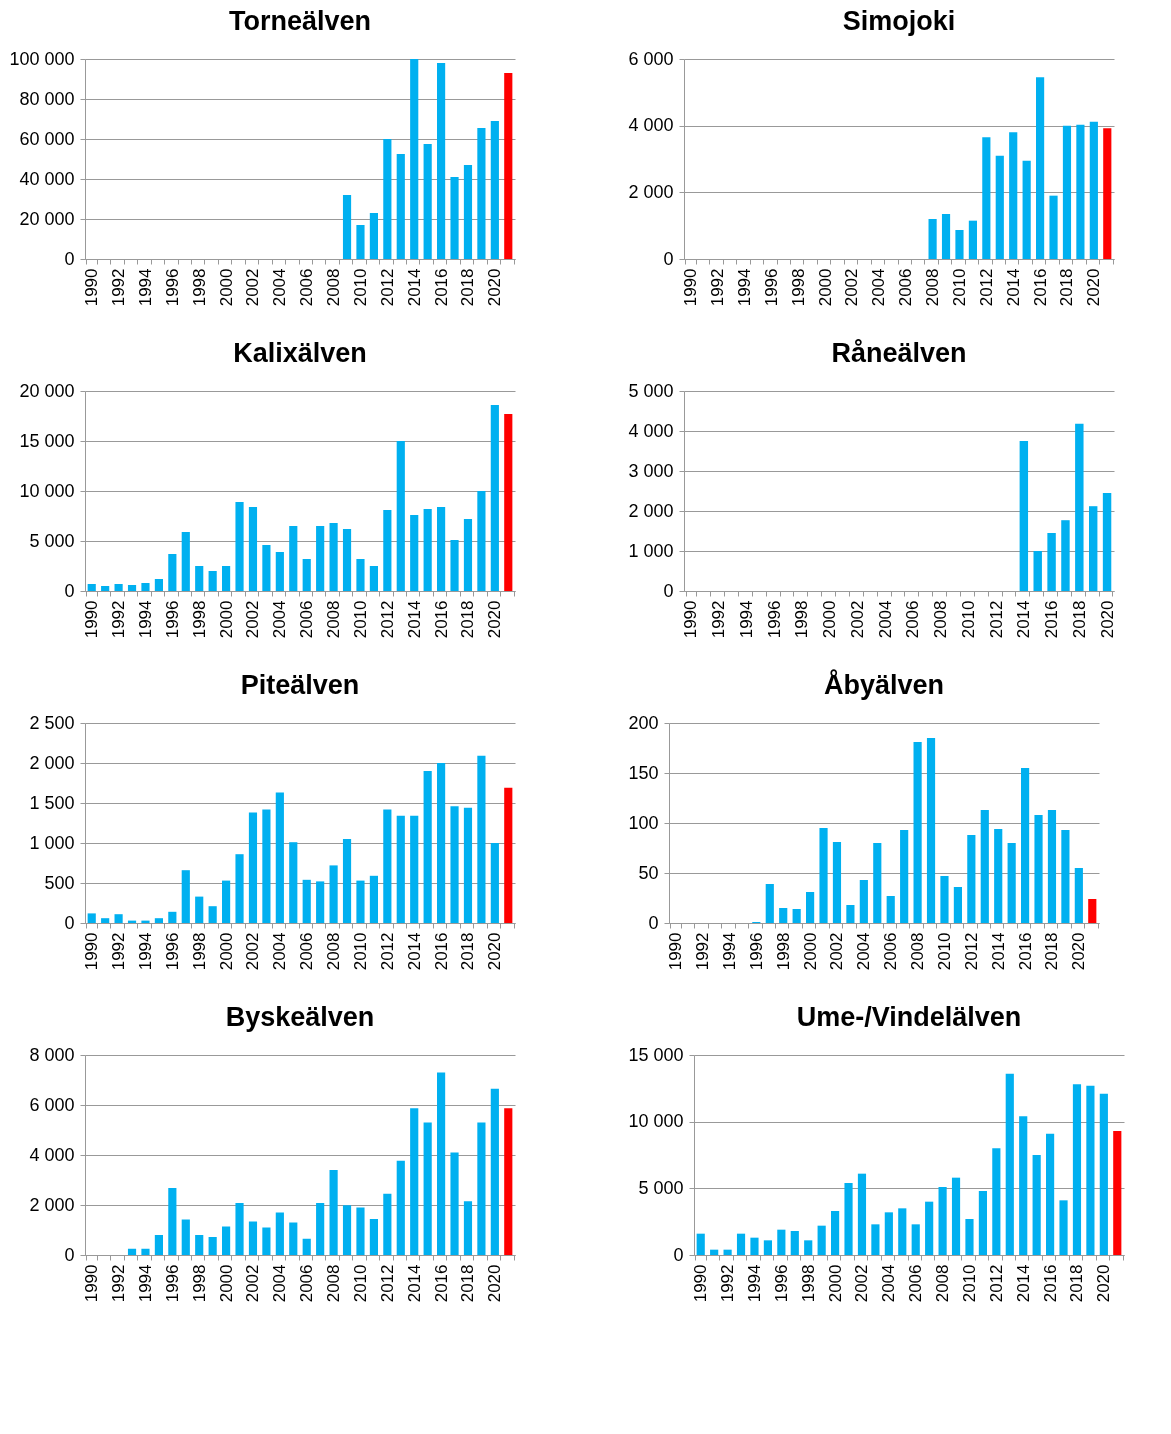 This screenshot has height=1434, width=1171. What do you see at coordinates (899, 21) in the screenshot?
I see `chart-title: Simojoki` at bounding box center [899, 21].